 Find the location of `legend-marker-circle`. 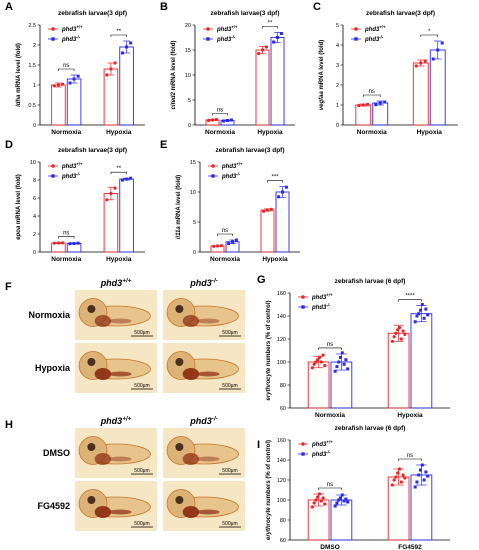

legend-marker-circle is located at coordinates (53, 29).